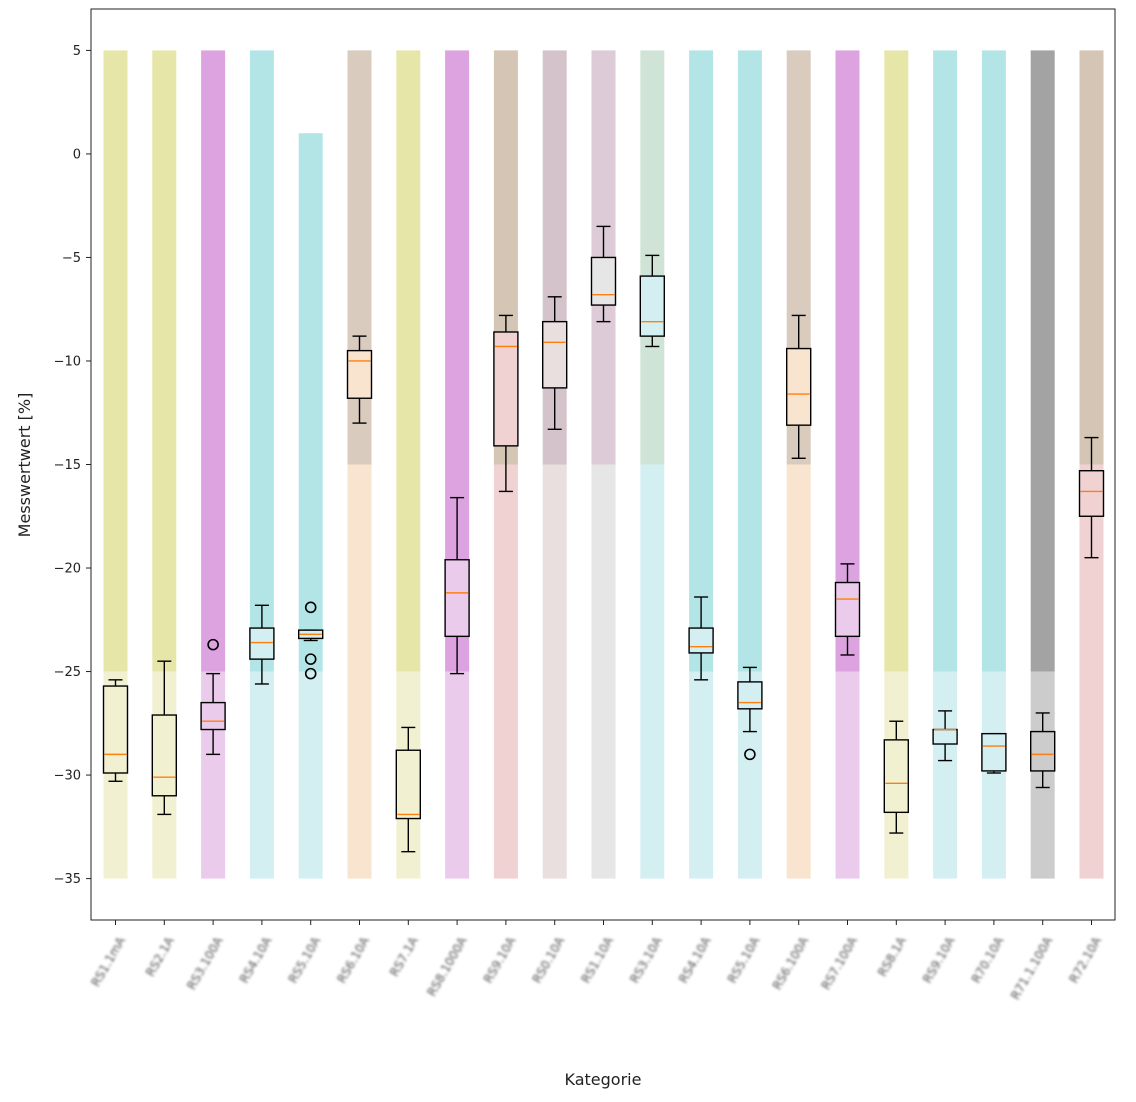 This screenshot has height=1102, width=1136. I want to click on y-tick-label: 0, so click(77, 154).